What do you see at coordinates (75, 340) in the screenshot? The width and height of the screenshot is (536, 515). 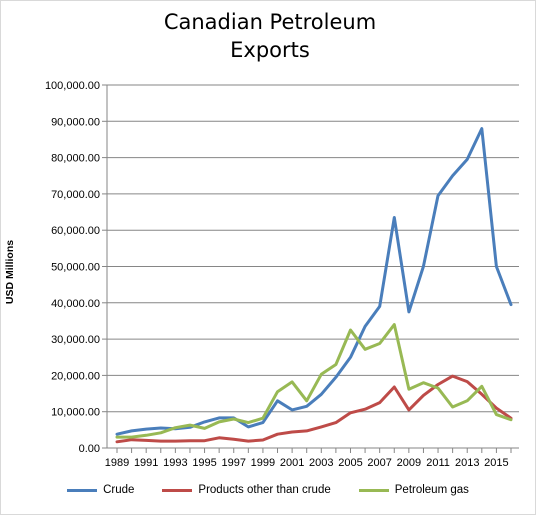 I see `y-tick-label: 30,000.00` at bounding box center [75, 340].